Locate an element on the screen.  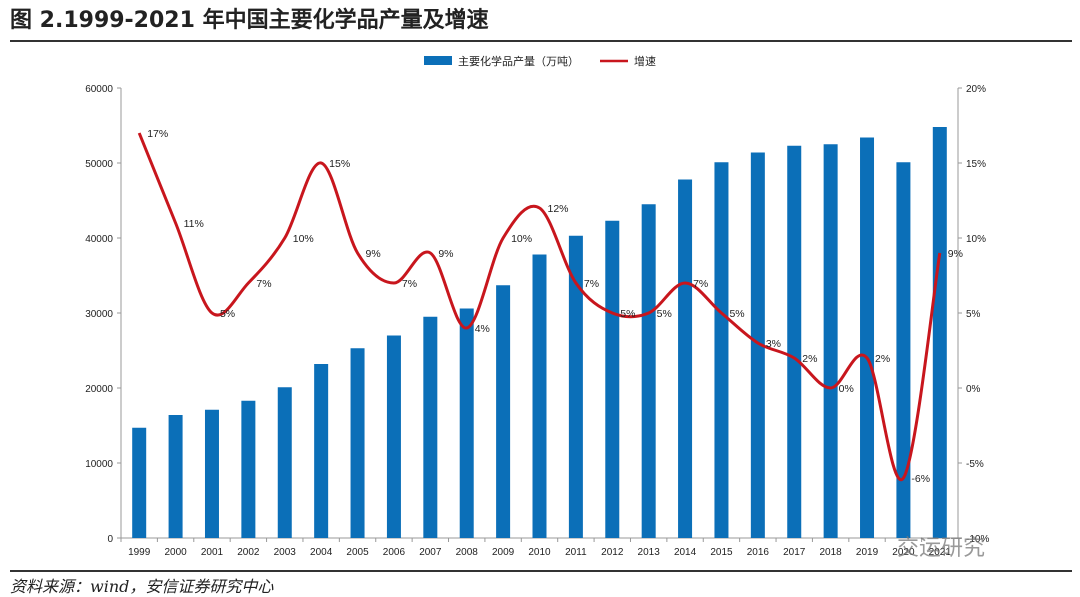
left-tick-label: 50000 is located at coordinates (99, 164).